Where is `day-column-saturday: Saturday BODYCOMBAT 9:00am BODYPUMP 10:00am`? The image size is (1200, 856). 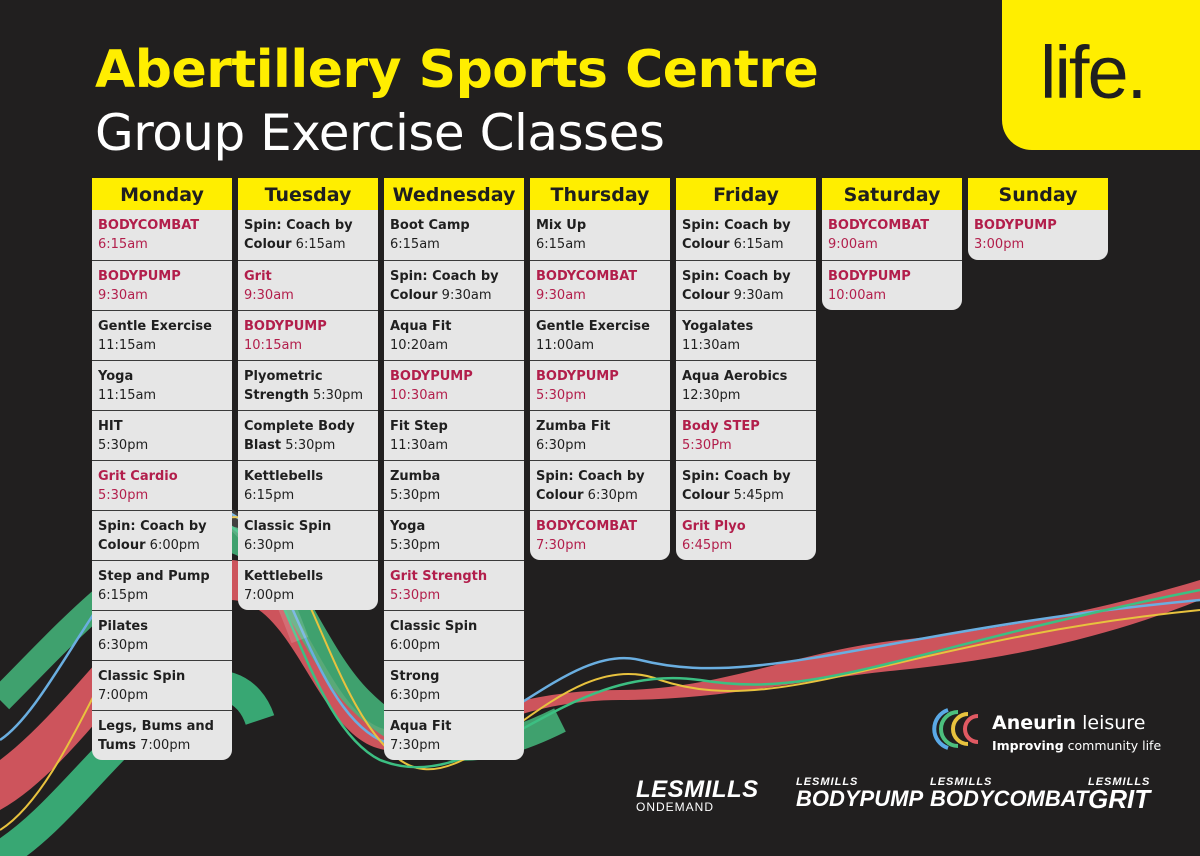 day-column-saturday: Saturday BODYCOMBAT 9:00am BODYPUMP 10:00am is located at coordinates (892, 244).